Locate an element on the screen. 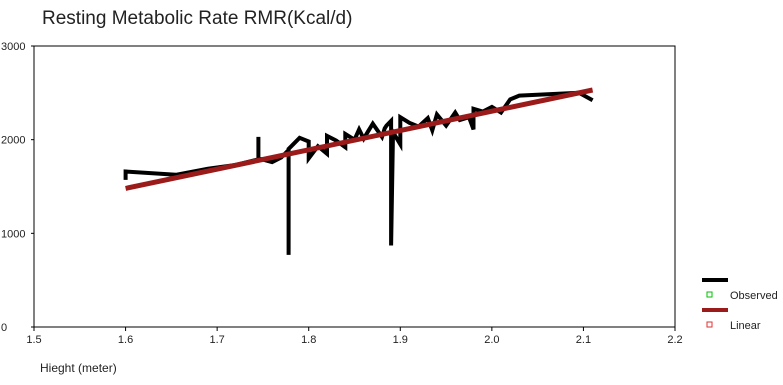 The image size is (783, 385). x-tick-label: 1.6 is located at coordinates (125, 340).